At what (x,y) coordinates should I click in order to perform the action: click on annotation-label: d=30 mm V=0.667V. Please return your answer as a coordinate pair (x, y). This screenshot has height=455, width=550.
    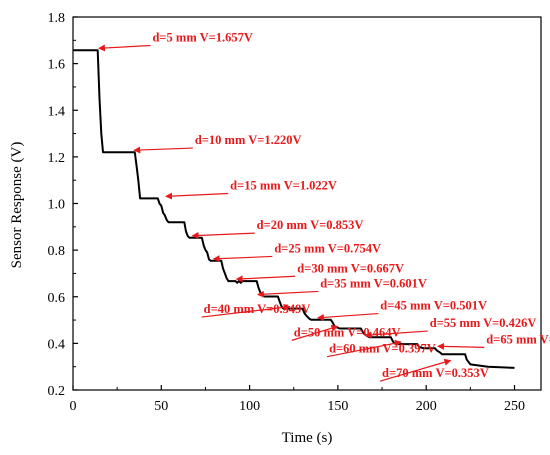
    Looking at the image, I should click on (350, 268).